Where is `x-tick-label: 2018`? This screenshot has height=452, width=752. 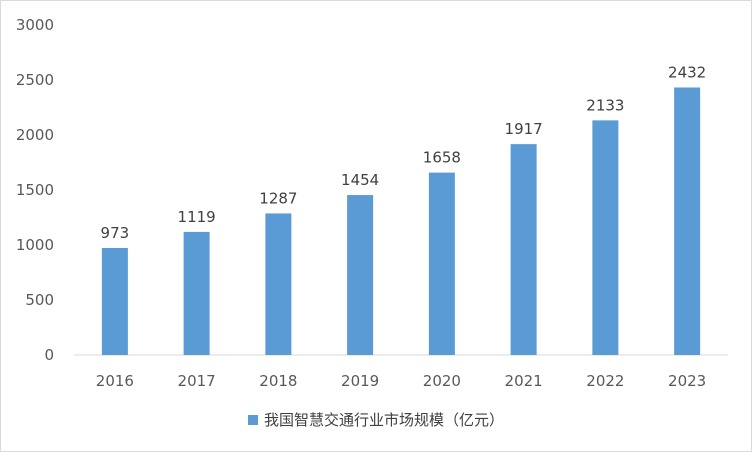 x-tick-label: 2018 is located at coordinates (278, 381).